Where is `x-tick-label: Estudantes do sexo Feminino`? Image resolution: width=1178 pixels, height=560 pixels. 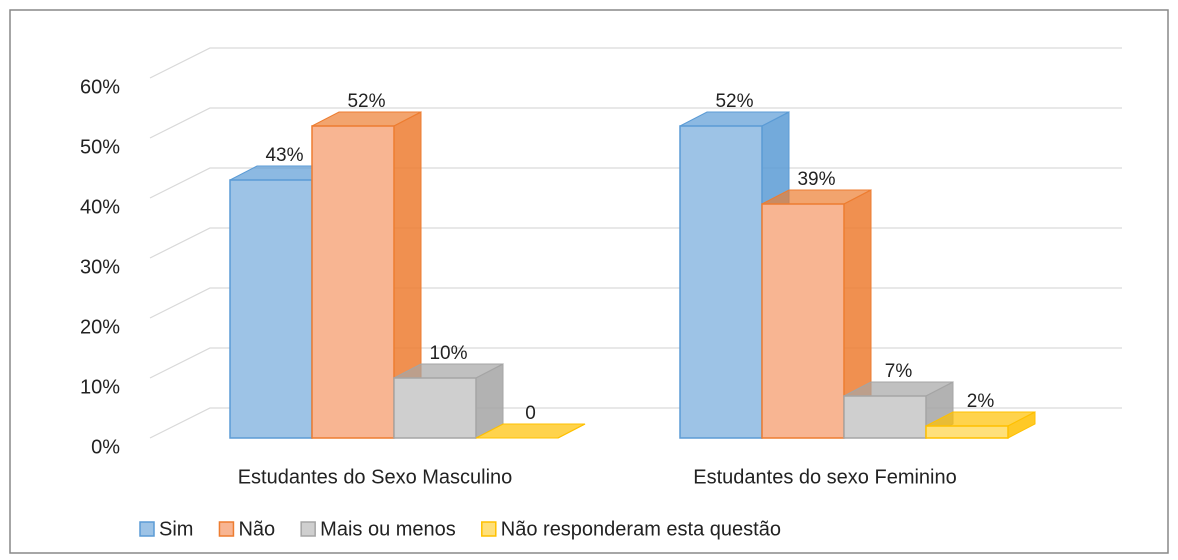
x-tick-label: Estudantes do sexo Feminino is located at coordinates (825, 477).